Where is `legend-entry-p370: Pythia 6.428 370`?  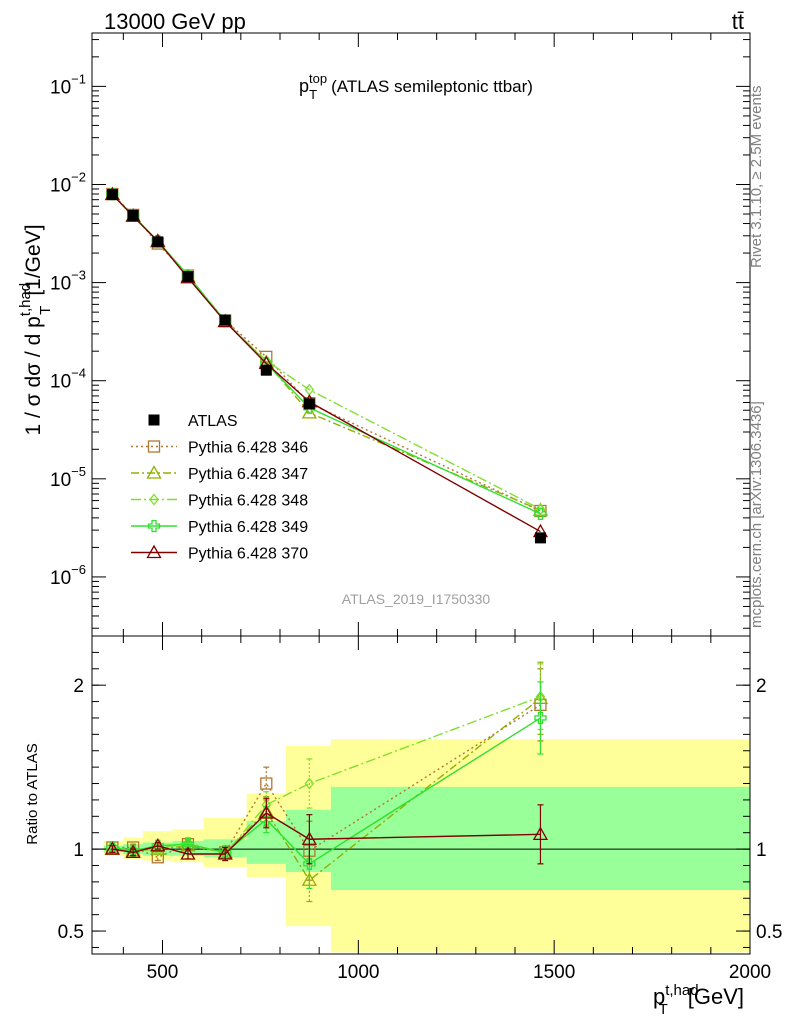 legend-entry-p370: Pythia 6.428 370 is located at coordinates (219, 553).